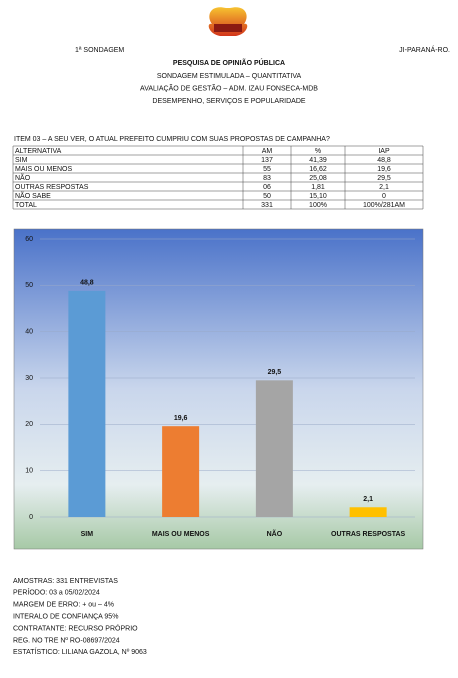 The image size is (458, 678). Describe the element at coordinates (228, 101) in the screenshot. I see `header-line: DESEMPENHO, SERVIÇOS E POPULARIDADE` at that location.